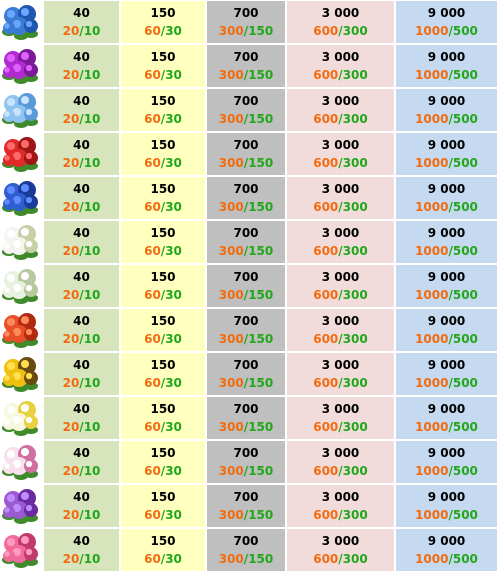 This screenshot has height=574, width=499. I want to click on orange-value: 600, so click(326, 295).